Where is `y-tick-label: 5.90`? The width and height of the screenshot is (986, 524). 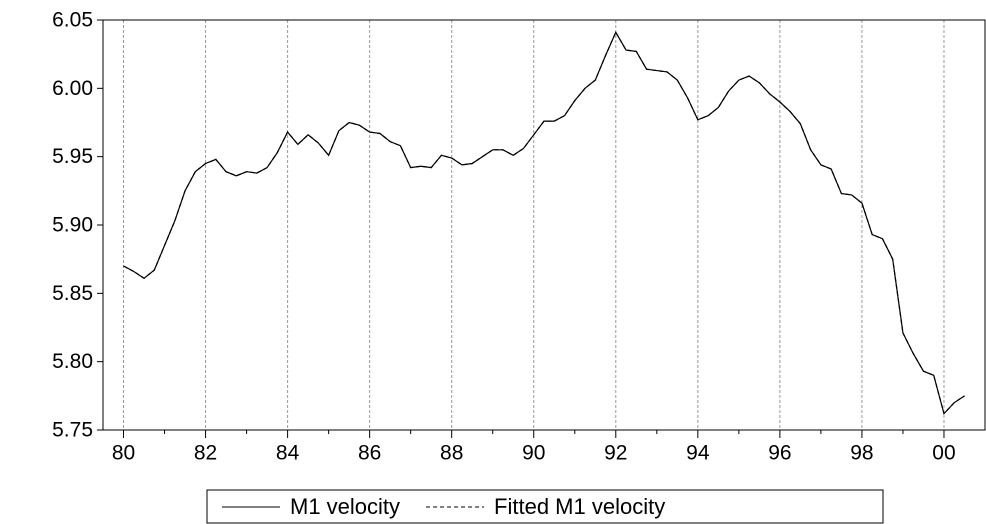 y-tick-label: 5.90 is located at coordinates (72, 225).